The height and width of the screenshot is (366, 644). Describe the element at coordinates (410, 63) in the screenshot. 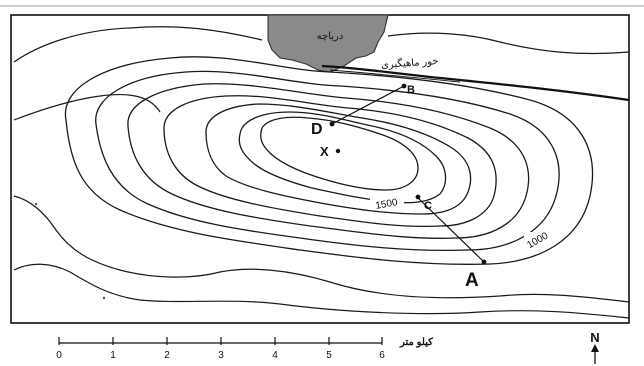

I see `river-label: خور ماهیگیری` at that location.